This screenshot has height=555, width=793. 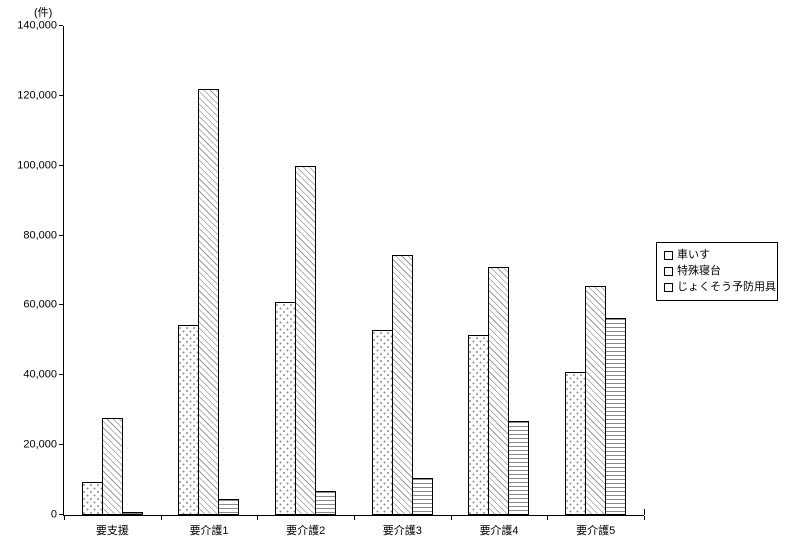 What do you see at coordinates (37, 25) in the screenshot?
I see `y-axis-tick-label: 140,000` at bounding box center [37, 25].